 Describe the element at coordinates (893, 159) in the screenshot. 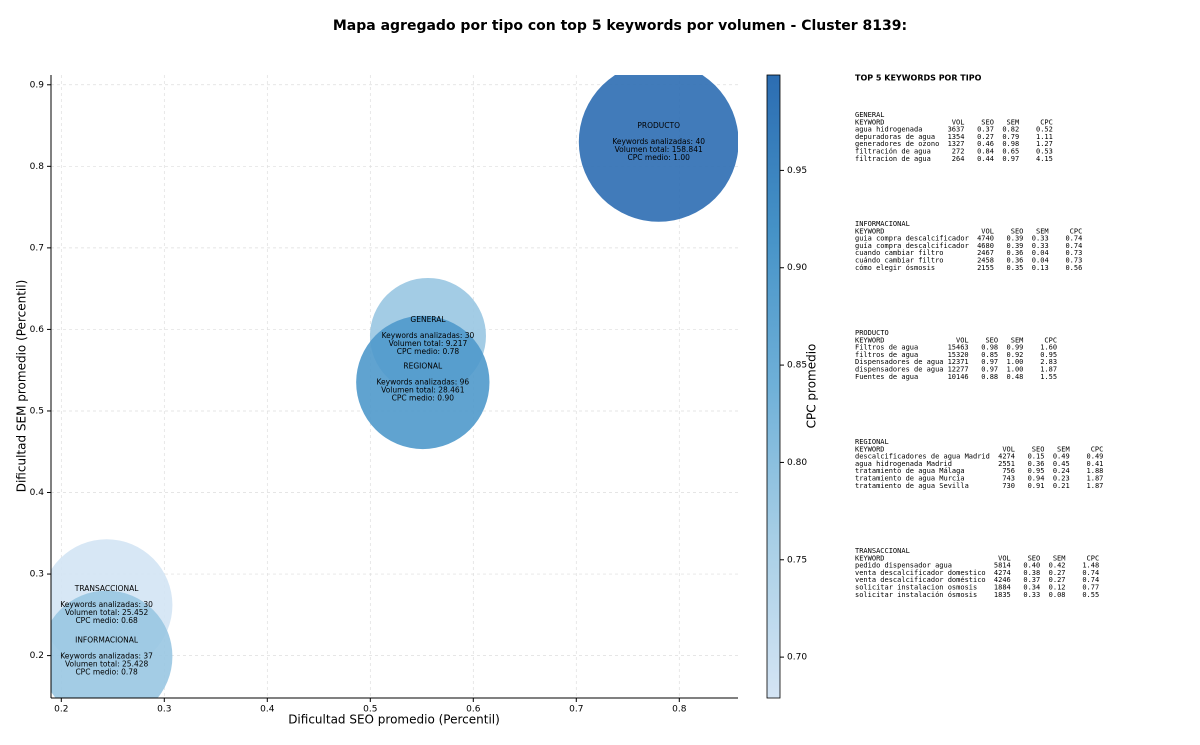

I see `table-cell: filtracion de agua` at that location.